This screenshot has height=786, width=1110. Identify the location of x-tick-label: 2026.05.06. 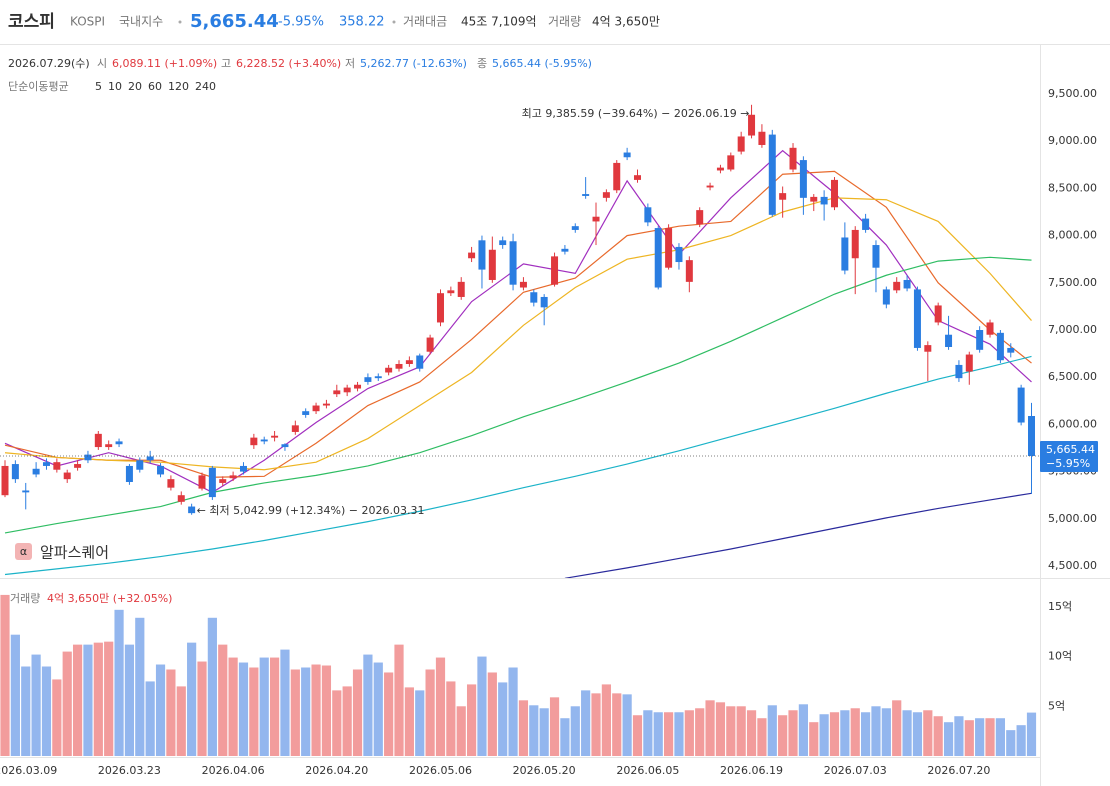
(440, 770).